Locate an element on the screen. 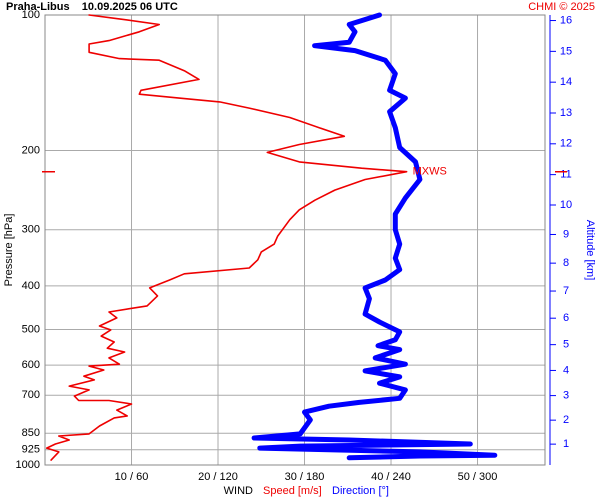  credit: CHMI © 2025 is located at coordinates (561, 7).